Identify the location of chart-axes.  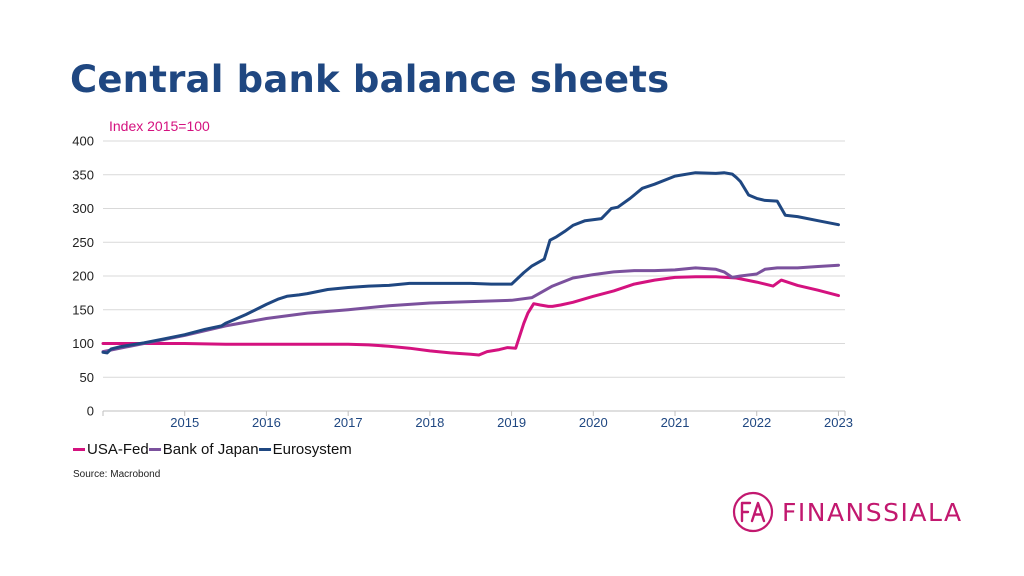
(474, 413).